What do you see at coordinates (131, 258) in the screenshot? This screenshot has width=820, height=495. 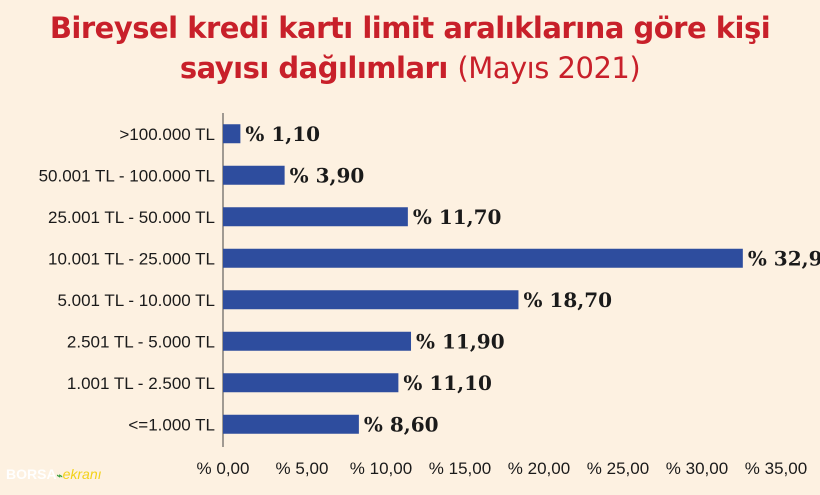 I see `category-label: 10.001 TL - 25.000 TL` at bounding box center [131, 258].